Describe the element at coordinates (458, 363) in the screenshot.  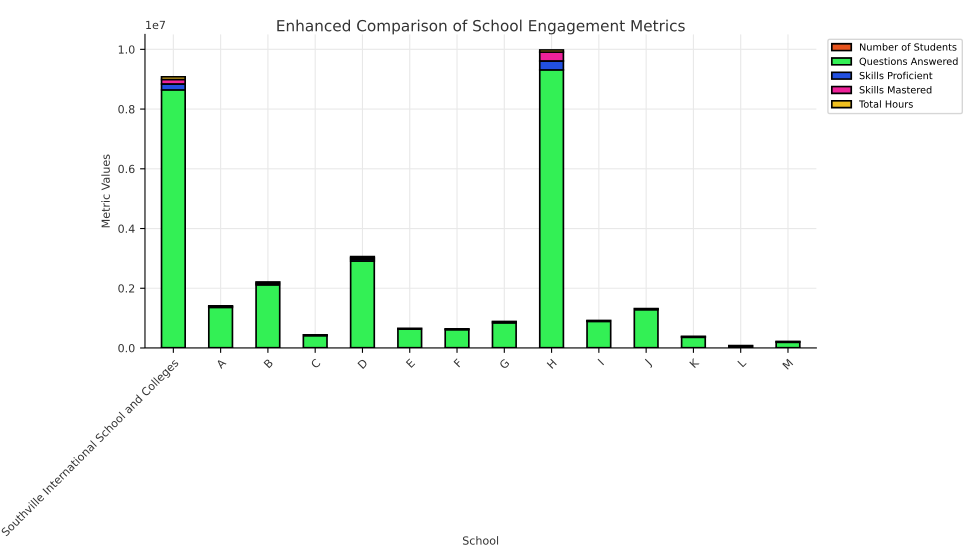
I see `x-tick-label: F` at that location.